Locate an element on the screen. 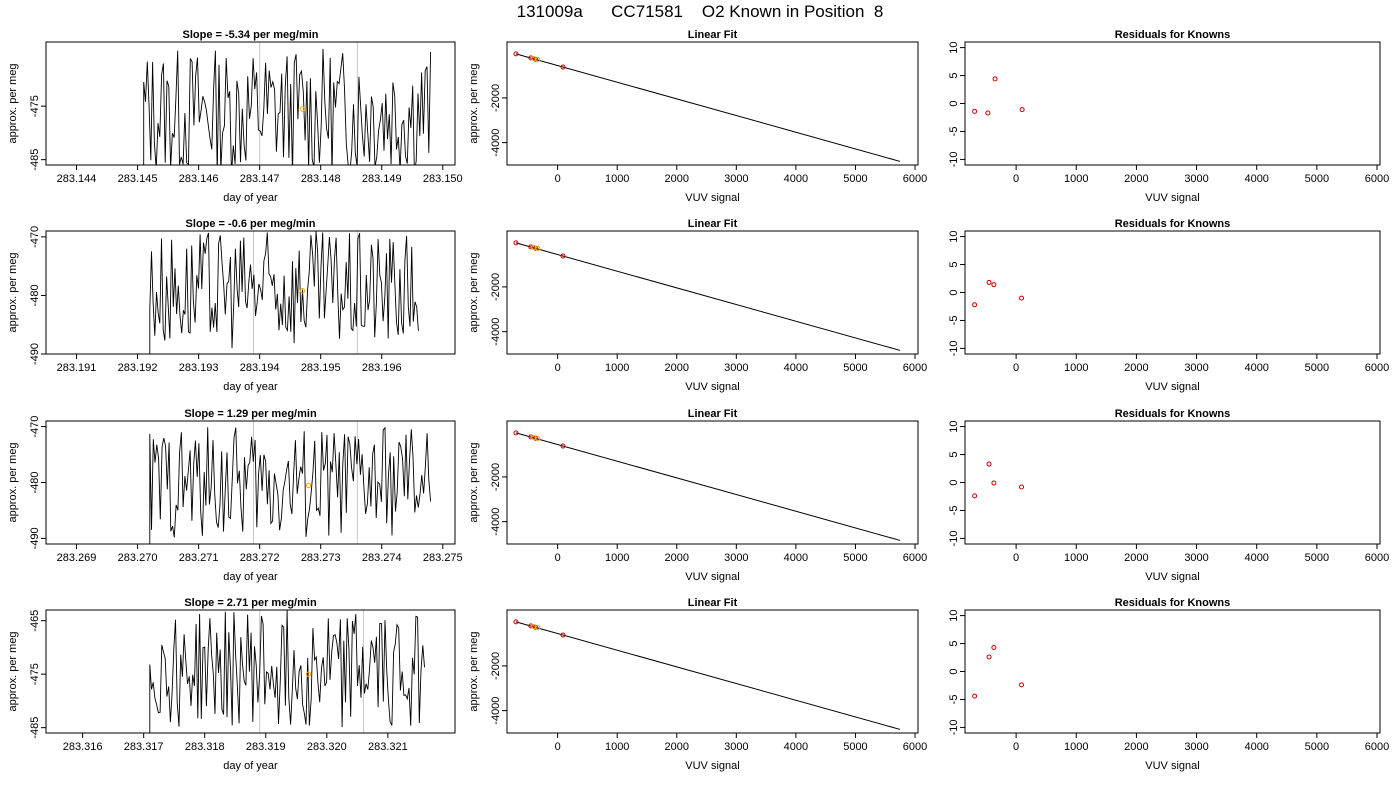  y-tick-label: 0 is located at coordinates (954, 292).